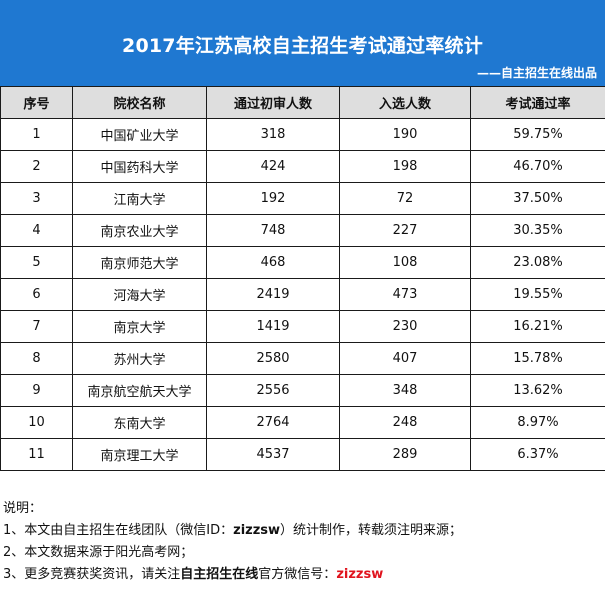 The image size is (605, 601). What do you see at coordinates (139, 294) in the screenshot?
I see `cell-school: 河海大学` at bounding box center [139, 294].